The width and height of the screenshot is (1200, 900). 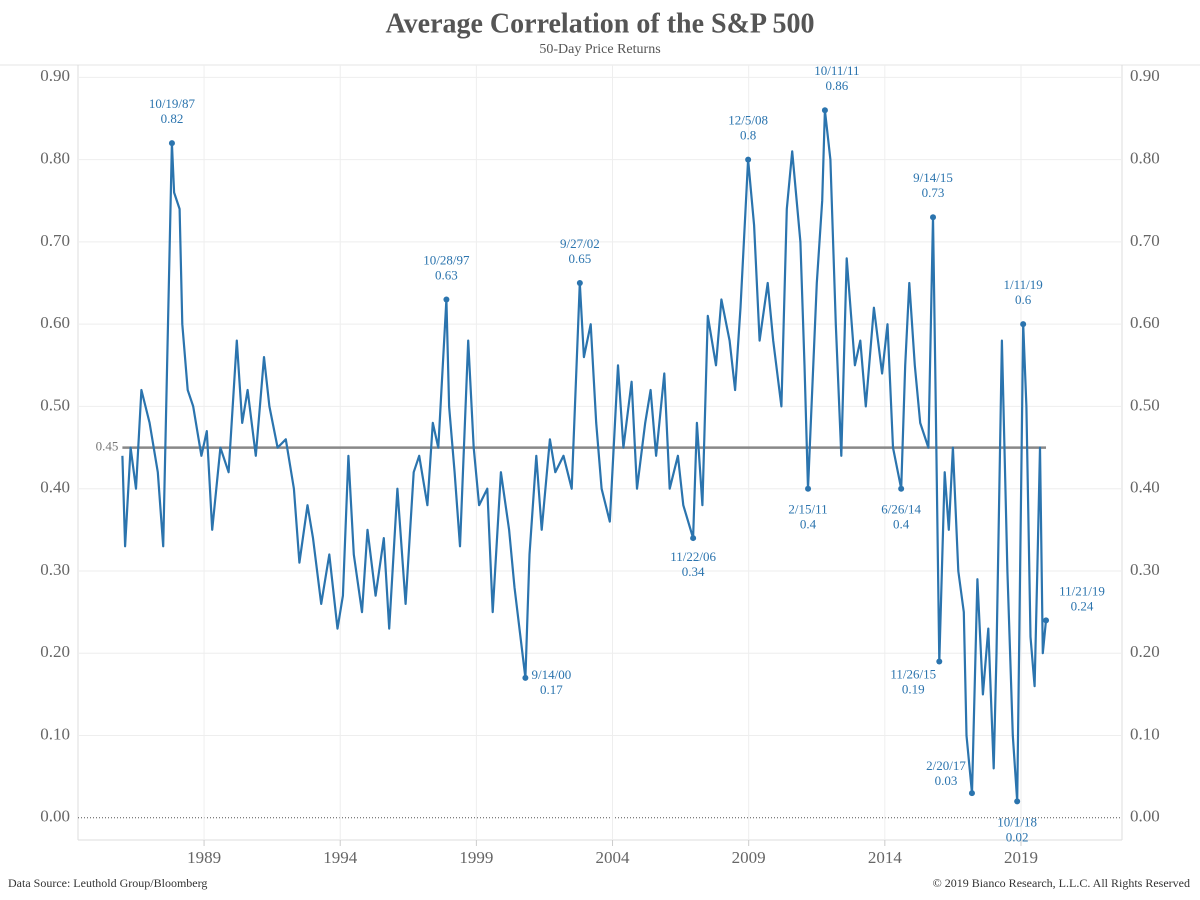 I want to click on x-tick-label: 1994, so click(x=340, y=857).